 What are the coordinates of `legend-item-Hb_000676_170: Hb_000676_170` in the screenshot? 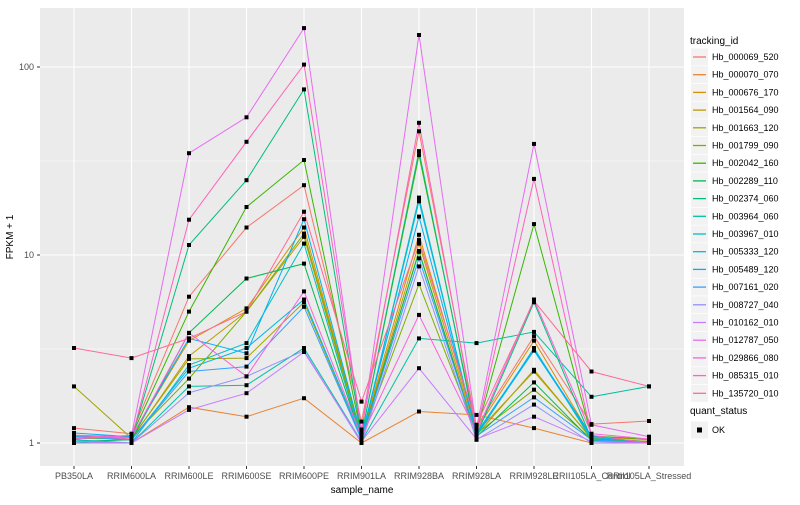 It's located at (735, 92).